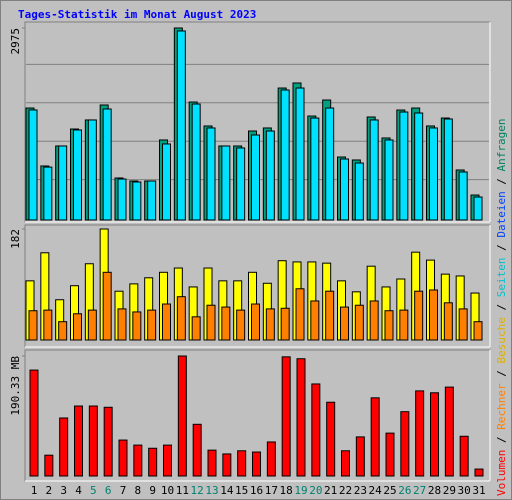 This screenshot has width=512, height=500. What do you see at coordinates (501, 214) in the screenshot?
I see `legend-entry: Dateien` at bounding box center [501, 214].